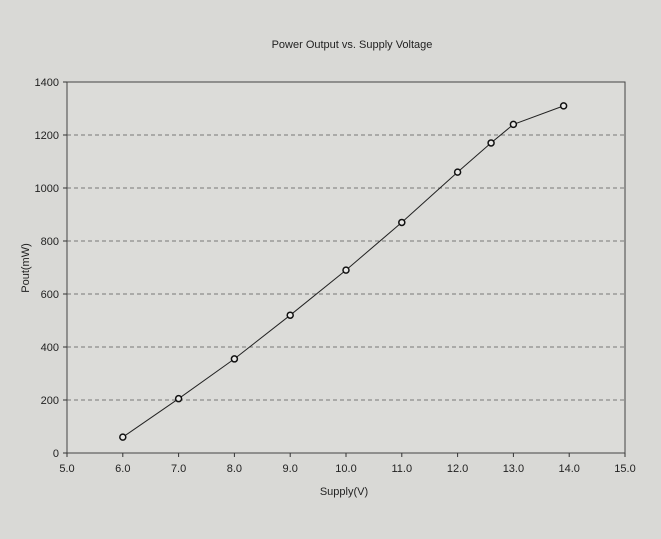  What do you see at coordinates (344, 492) in the screenshot?
I see `x-axis-label: Supply(V)` at bounding box center [344, 492].